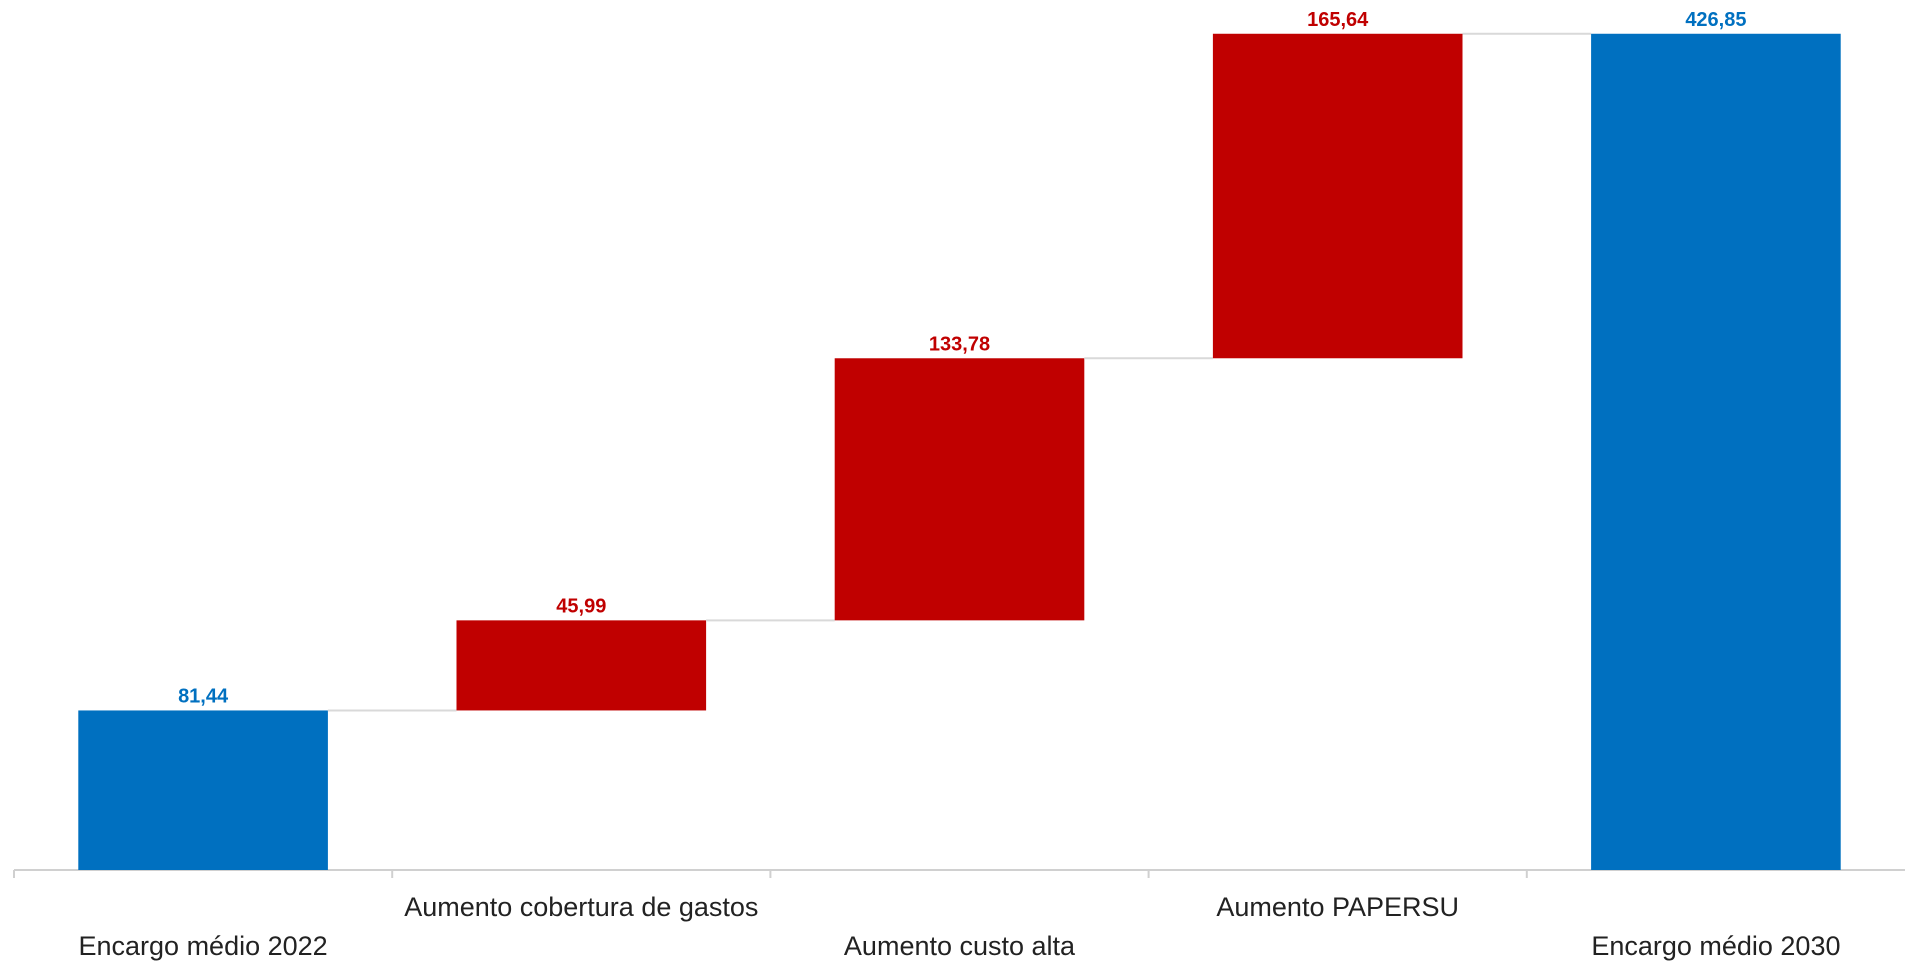 The image size is (1921, 973). What do you see at coordinates (203, 946) in the screenshot?
I see `x-tick-label: Encargo médio 2022` at bounding box center [203, 946].